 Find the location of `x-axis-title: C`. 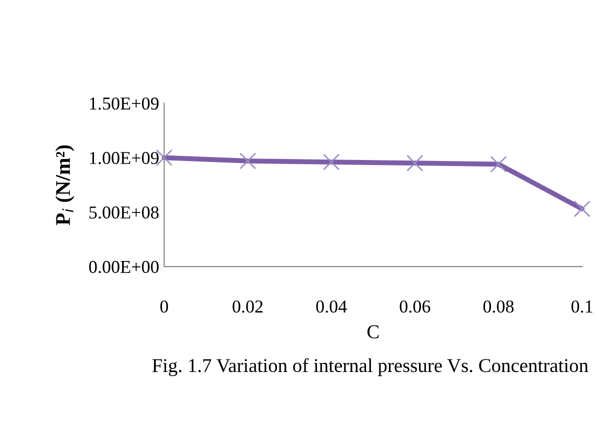

x-axis-title: C is located at coordinates (373, 331).